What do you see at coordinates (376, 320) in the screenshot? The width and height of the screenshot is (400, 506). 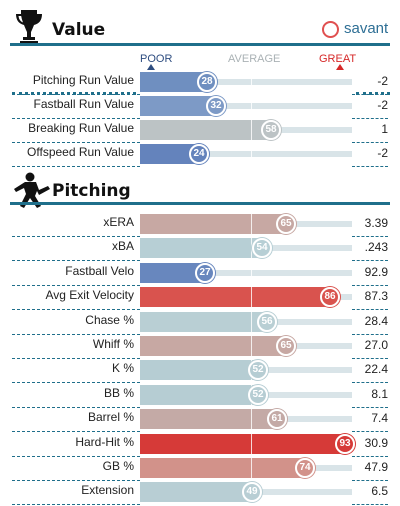 I see `metric-value: 28.4` at bounding box center [376, 320].